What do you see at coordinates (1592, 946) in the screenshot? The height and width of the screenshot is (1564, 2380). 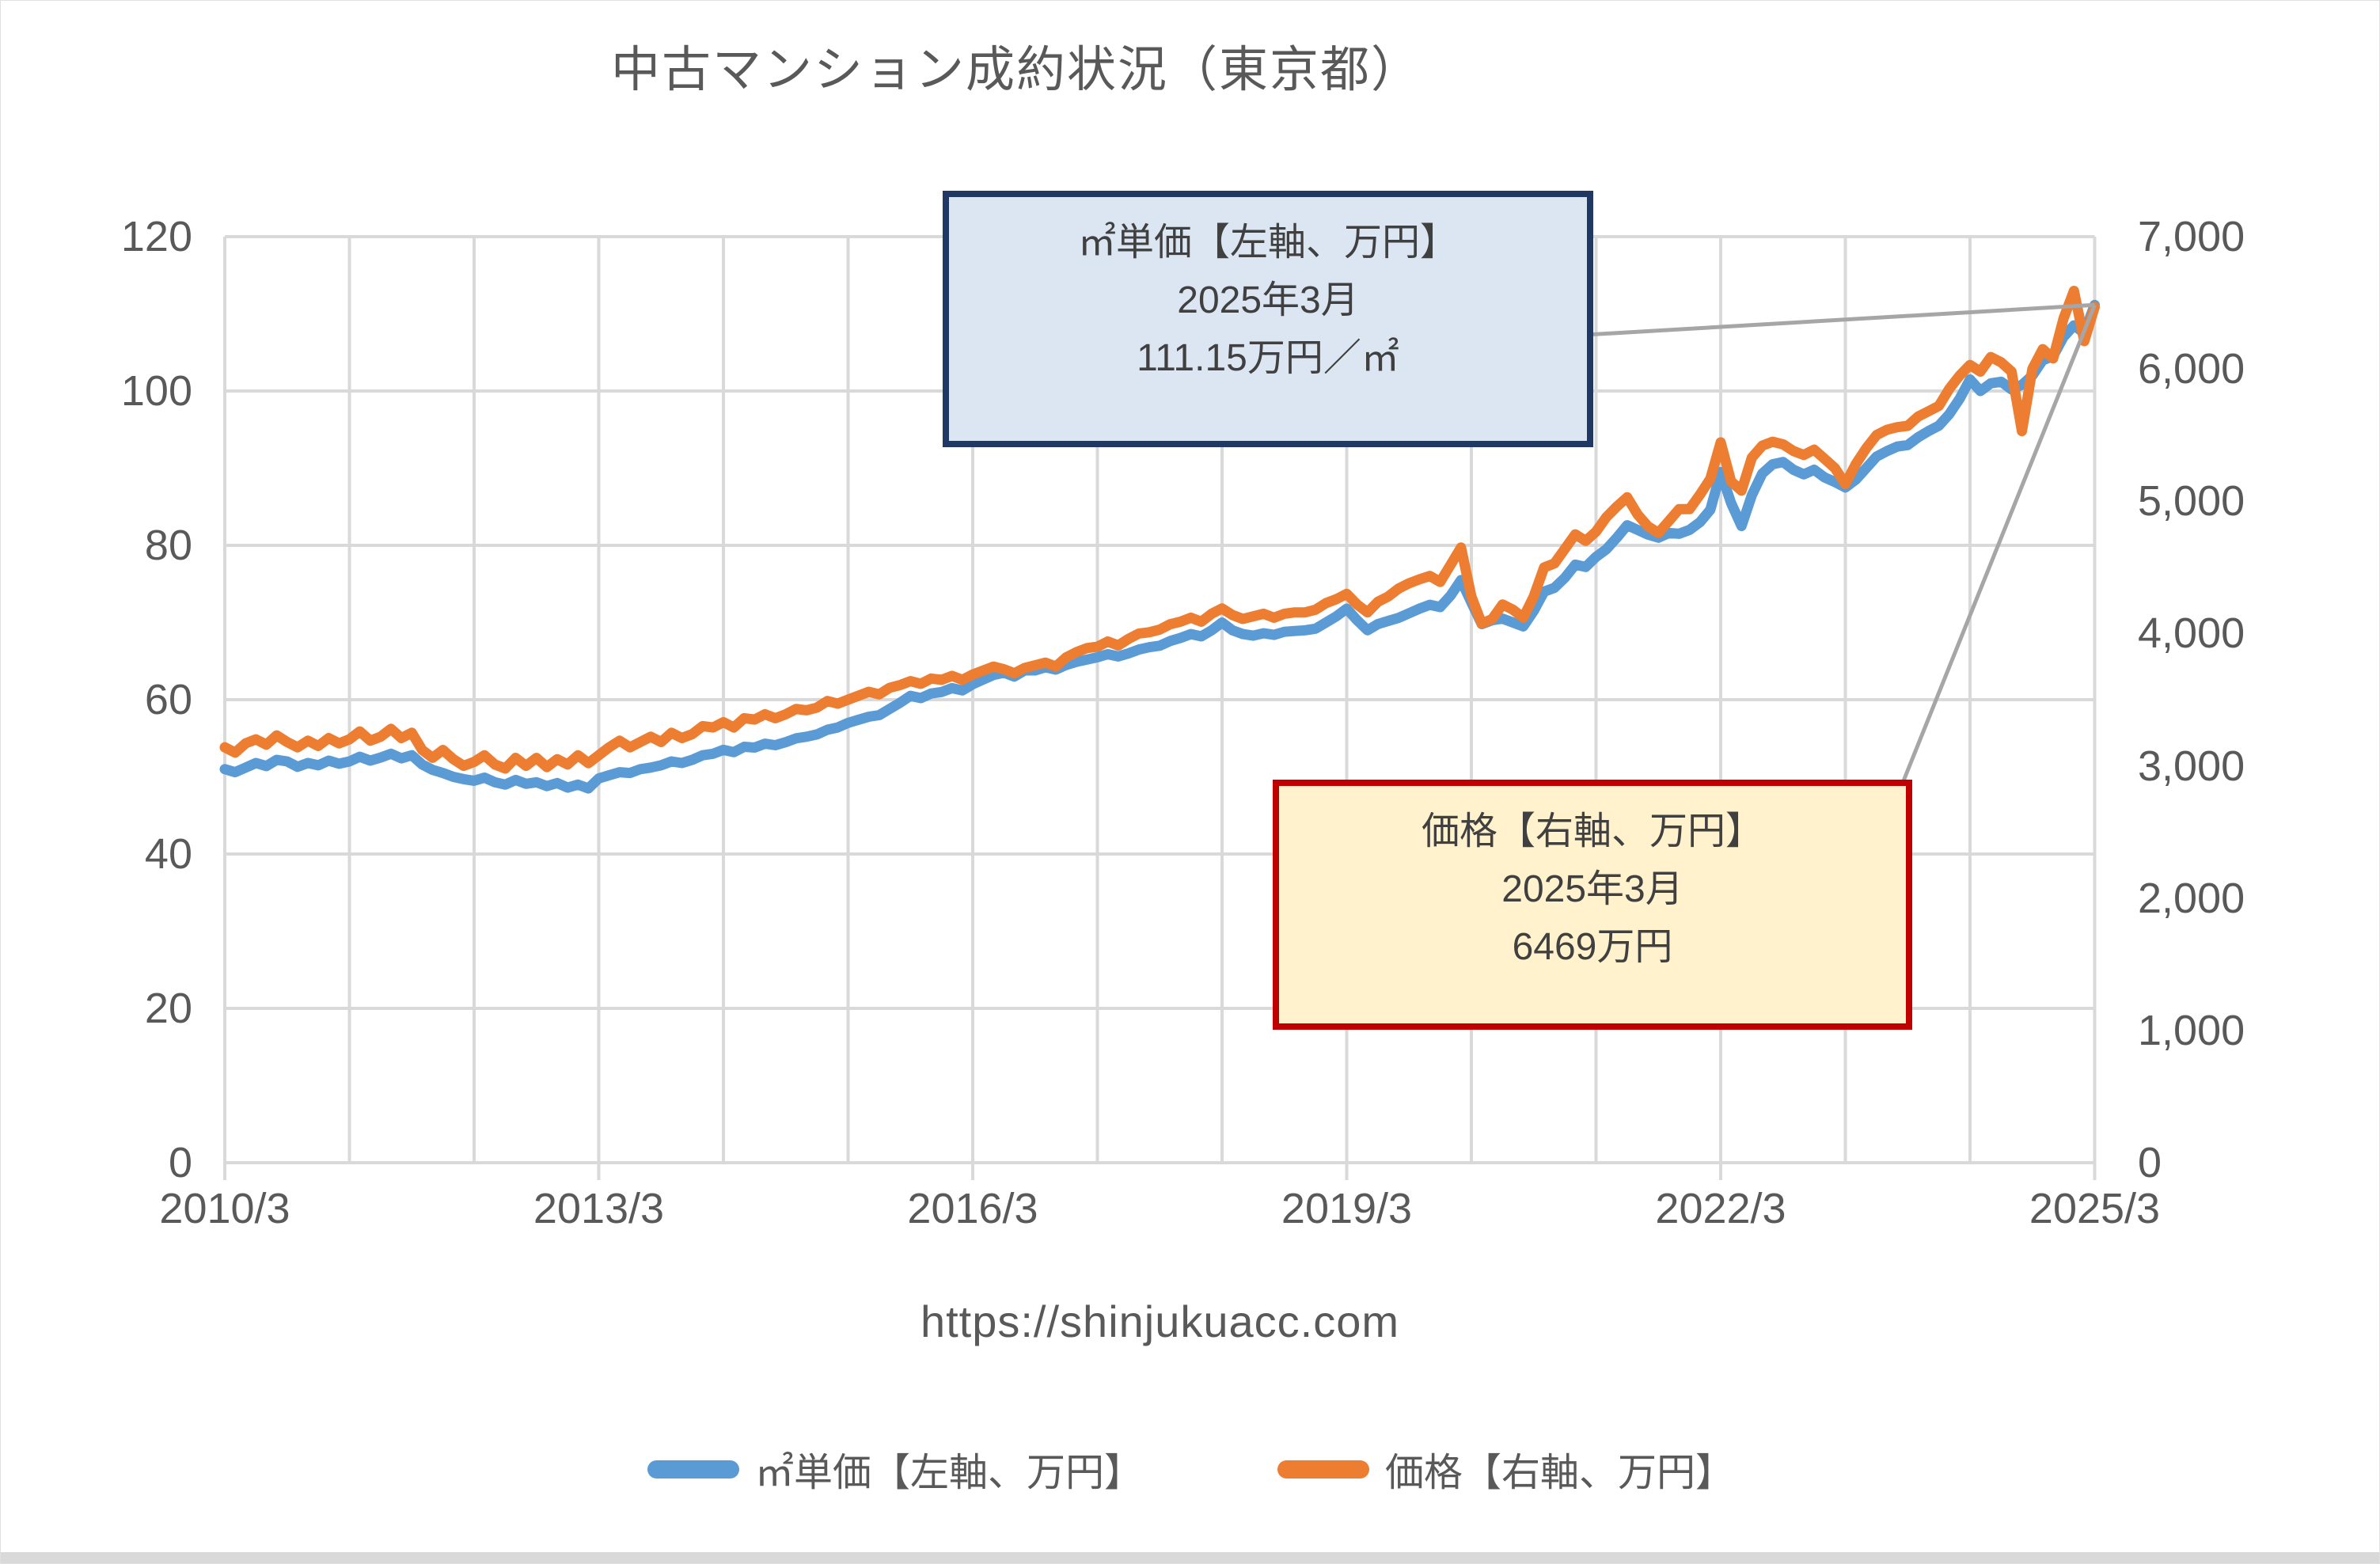 I see `annotation-price-value: 6469万円` at bounding box center [1592, 946].